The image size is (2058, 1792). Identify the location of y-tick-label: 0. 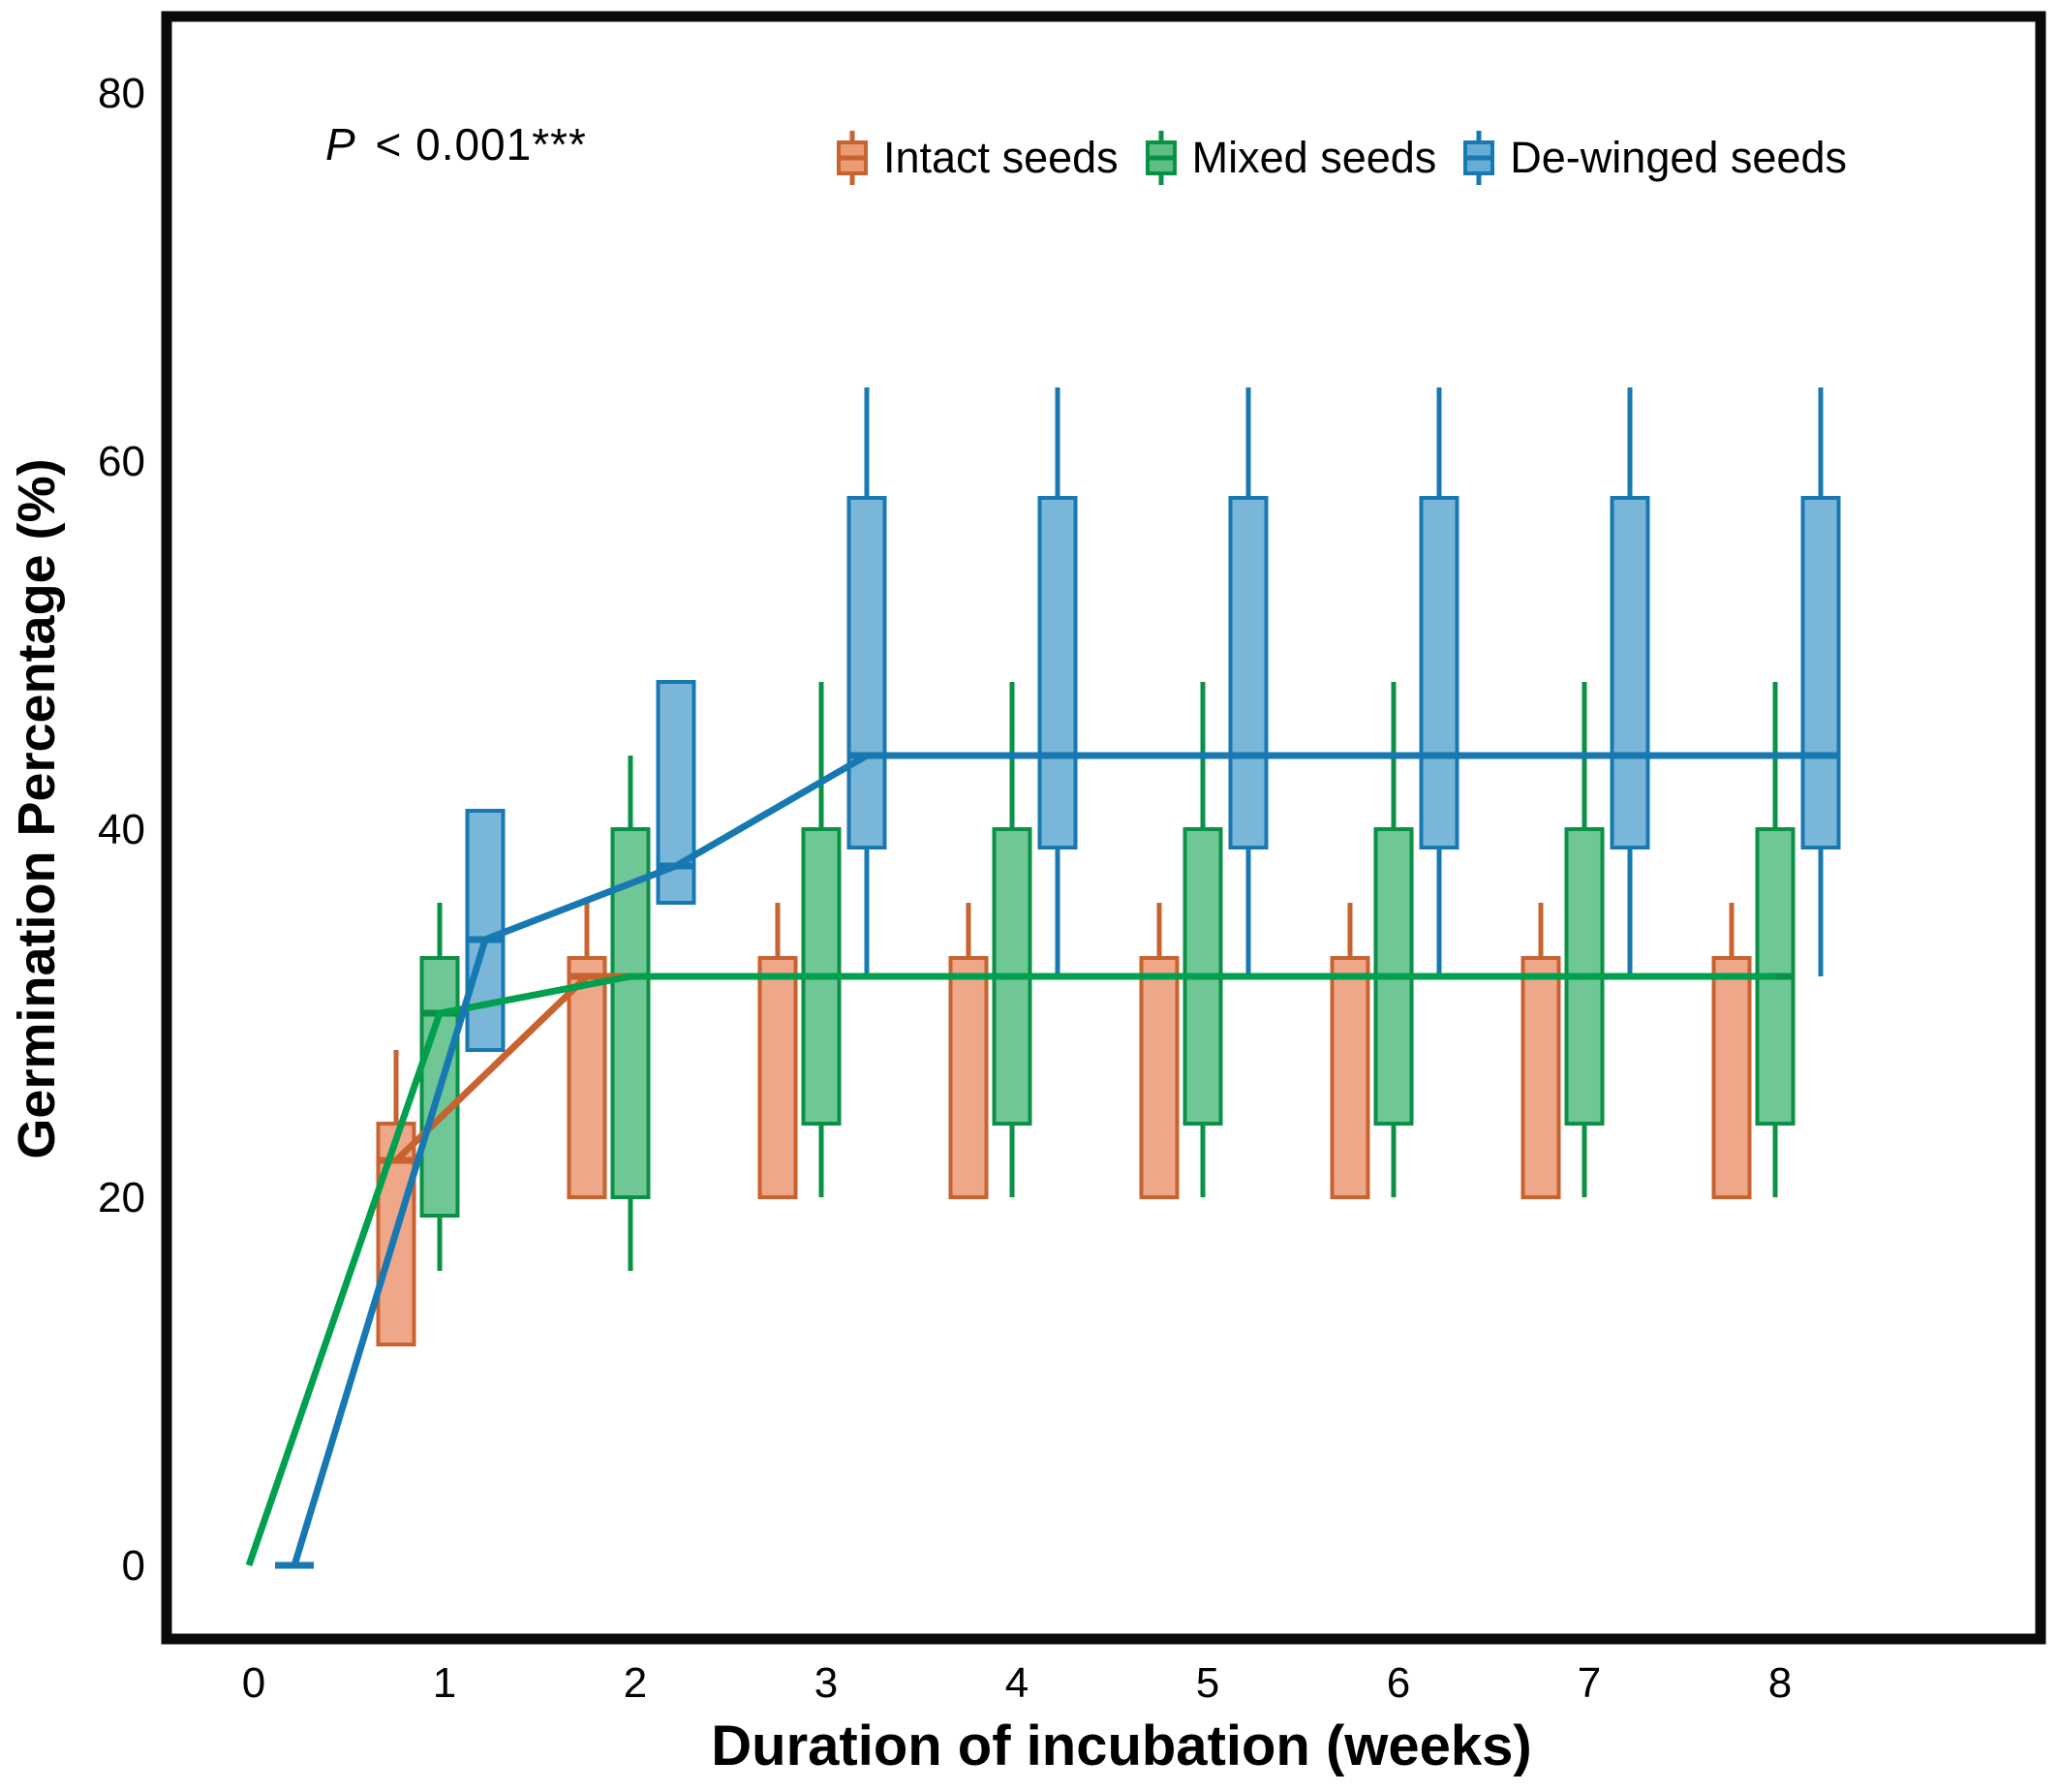
(133, 1566).